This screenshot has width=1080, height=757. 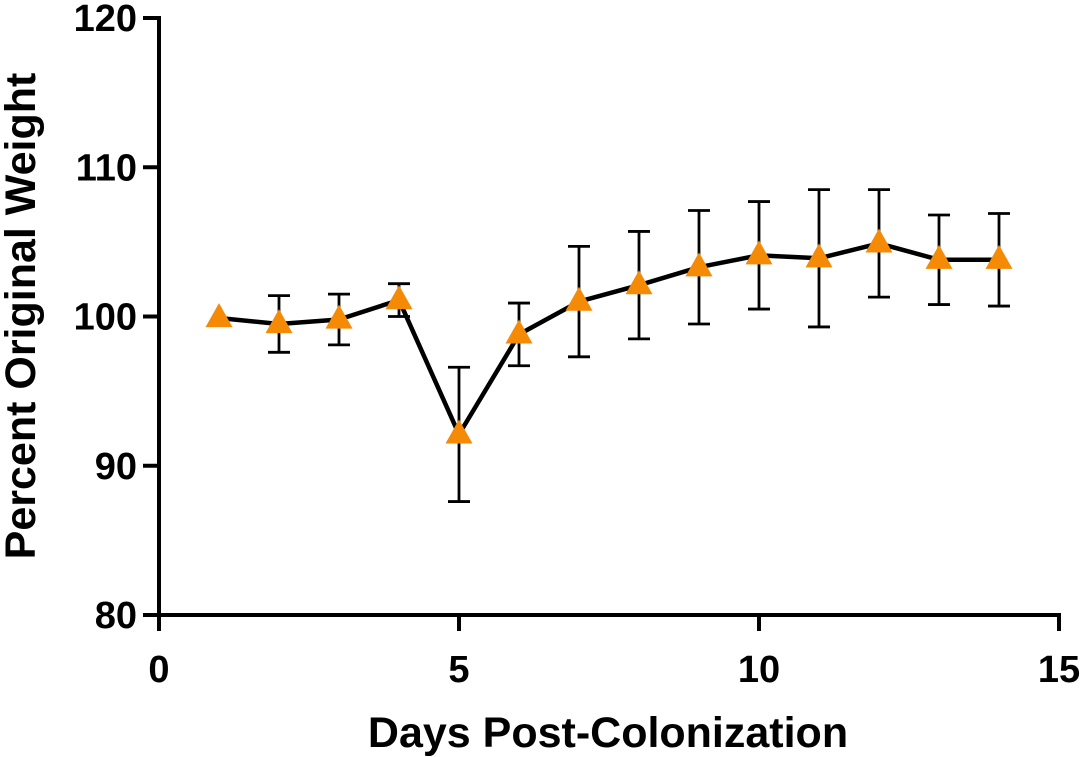 I want to click on x-tick-label: 10, so click(x=759, y=670).